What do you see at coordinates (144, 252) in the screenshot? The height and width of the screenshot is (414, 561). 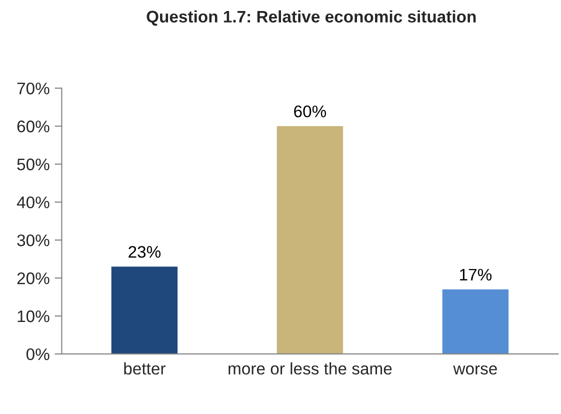 I see `data-label: 23%` at bounding box center [144, 252].